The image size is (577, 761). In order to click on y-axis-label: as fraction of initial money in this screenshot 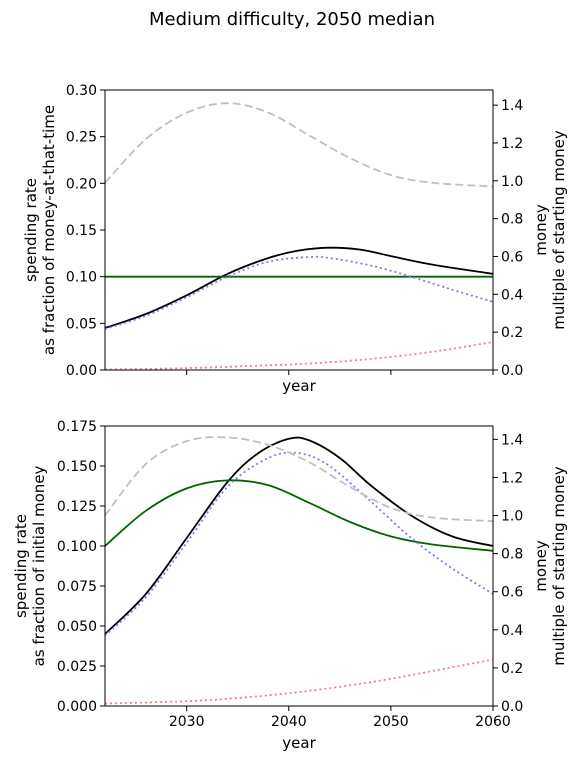, I will do `click(39, 565)`.